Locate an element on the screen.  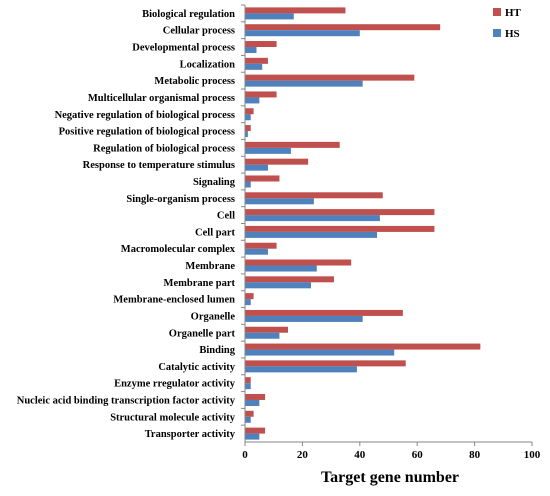
category-label: Multicellular organismal process is located at coordinates (161, 98).